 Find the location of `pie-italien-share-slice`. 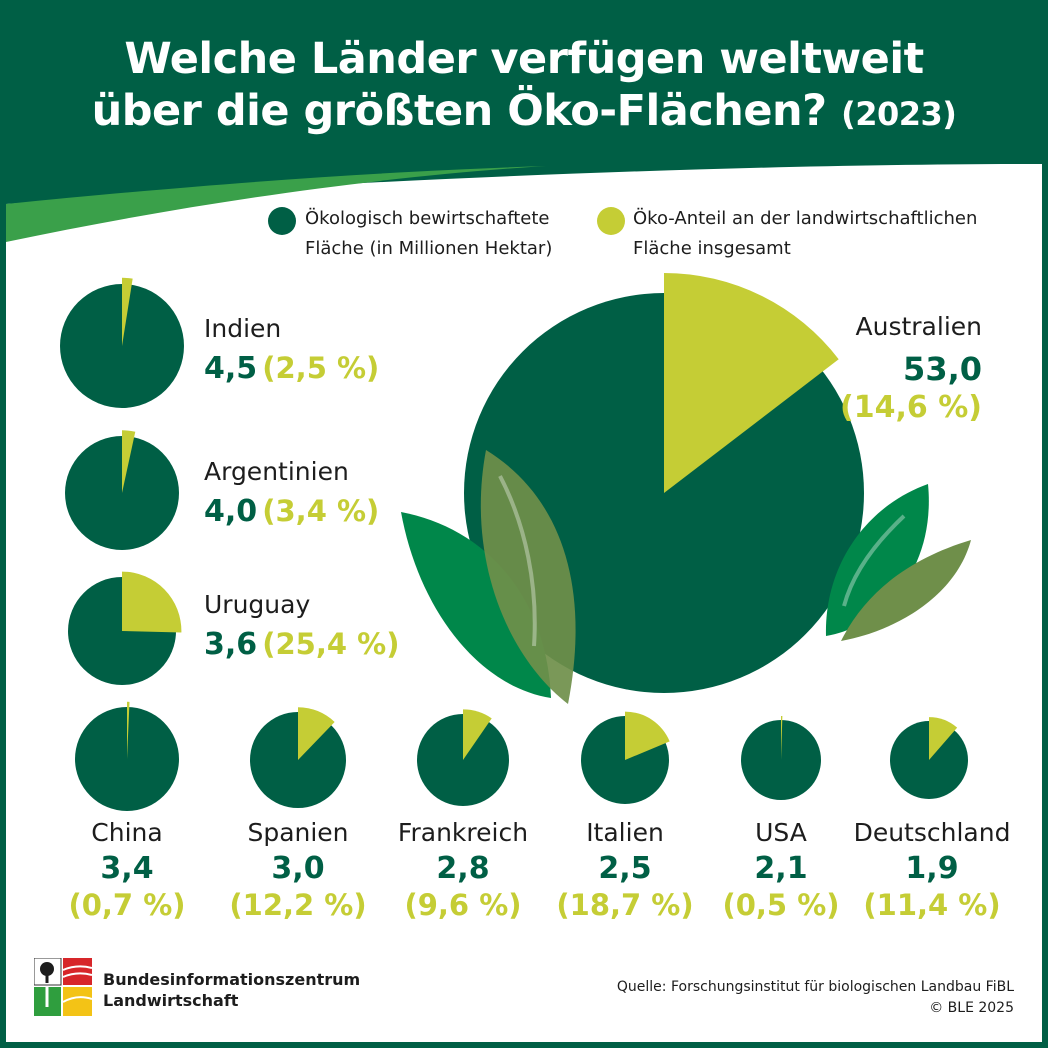

pie-italien-share-slice is located at coordinates (647, 735).